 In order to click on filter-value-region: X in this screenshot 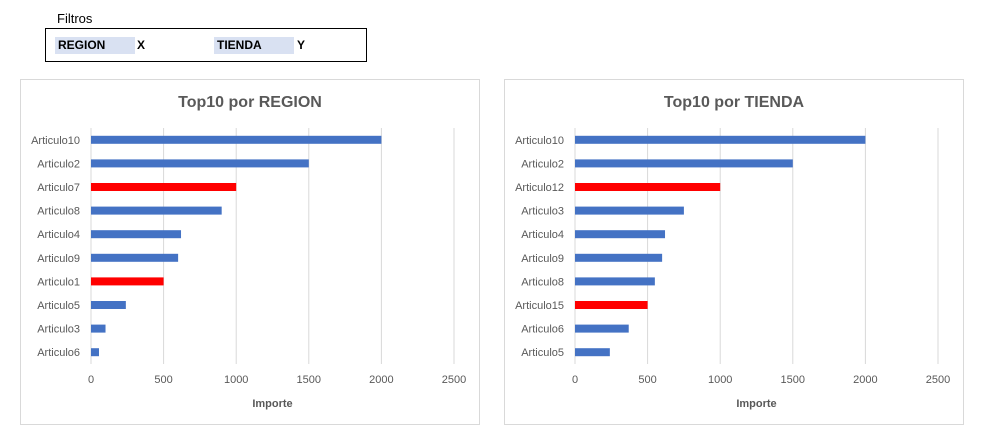, I will do `click(141, 45)`.